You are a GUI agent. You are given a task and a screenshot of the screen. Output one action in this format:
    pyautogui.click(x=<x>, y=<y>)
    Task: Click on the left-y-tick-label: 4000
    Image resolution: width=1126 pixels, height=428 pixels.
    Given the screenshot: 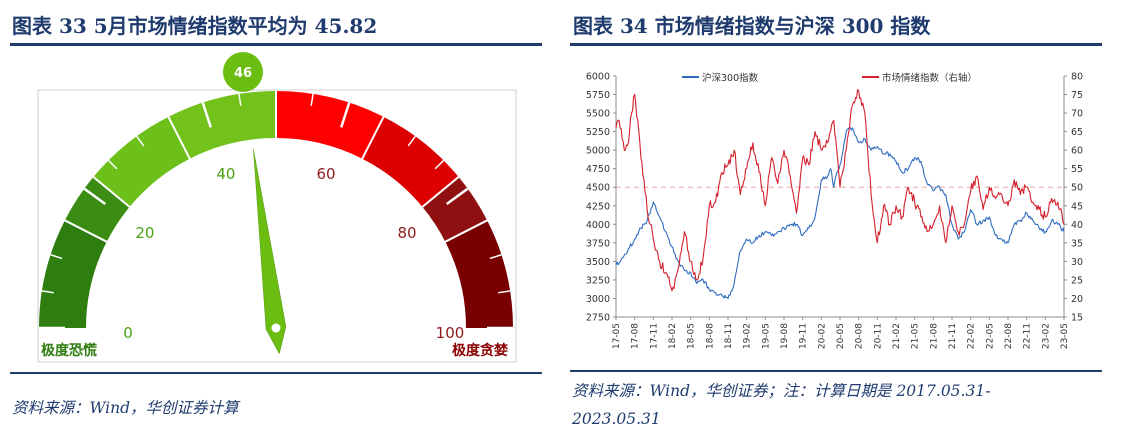 What is the action you would take?
    pyautogui.click(x=598, y=225)
    